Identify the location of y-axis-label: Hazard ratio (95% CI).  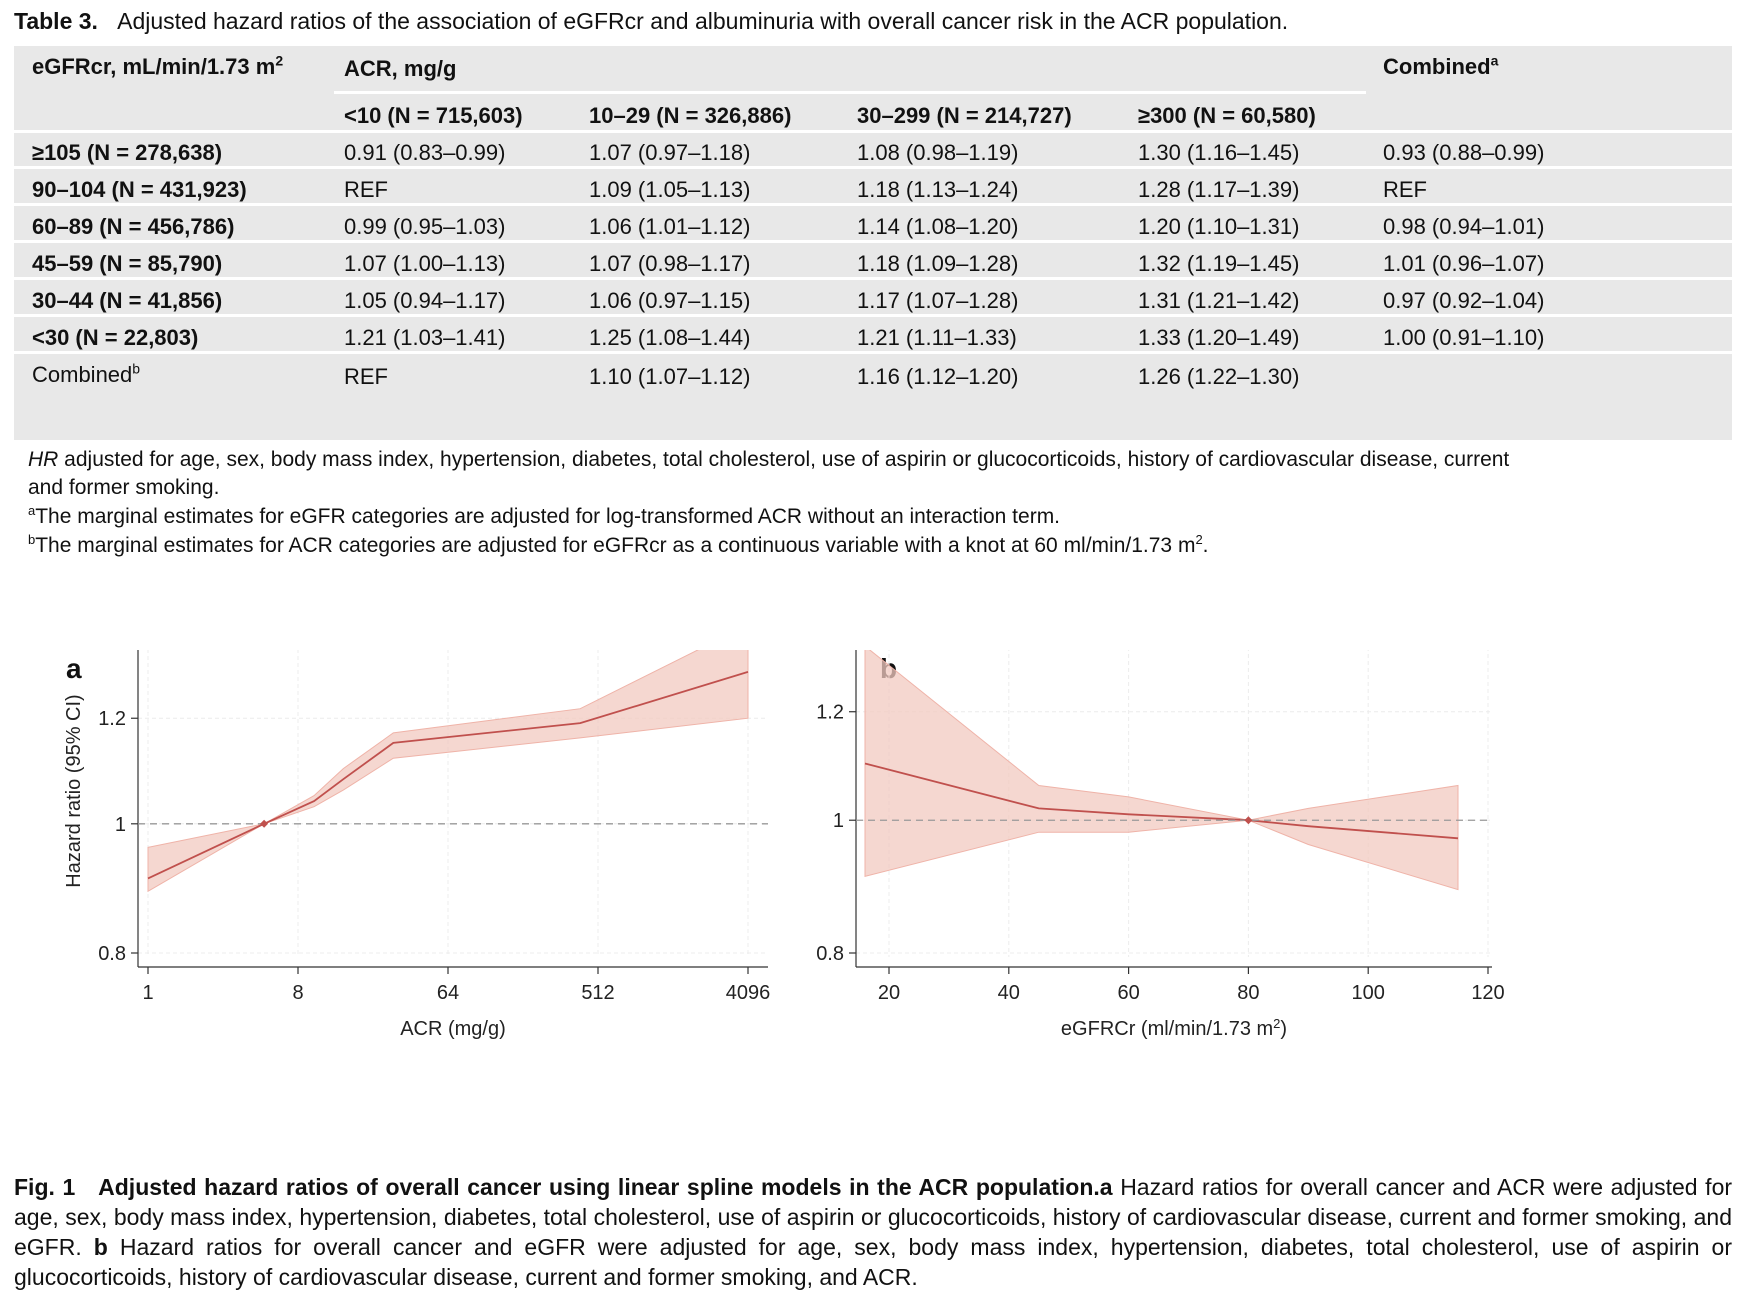
(74, 790).